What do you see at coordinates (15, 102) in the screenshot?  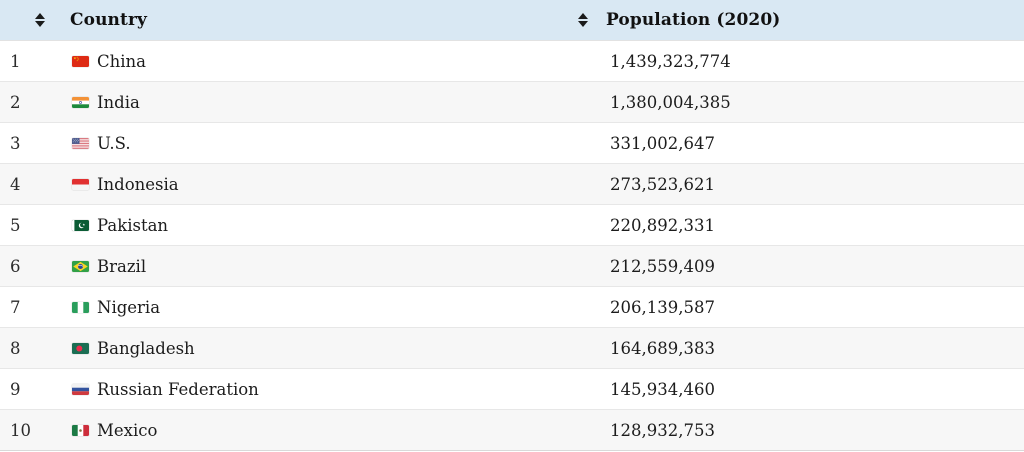 I see `rank-cell: 2` at bounding box center [15, 102].